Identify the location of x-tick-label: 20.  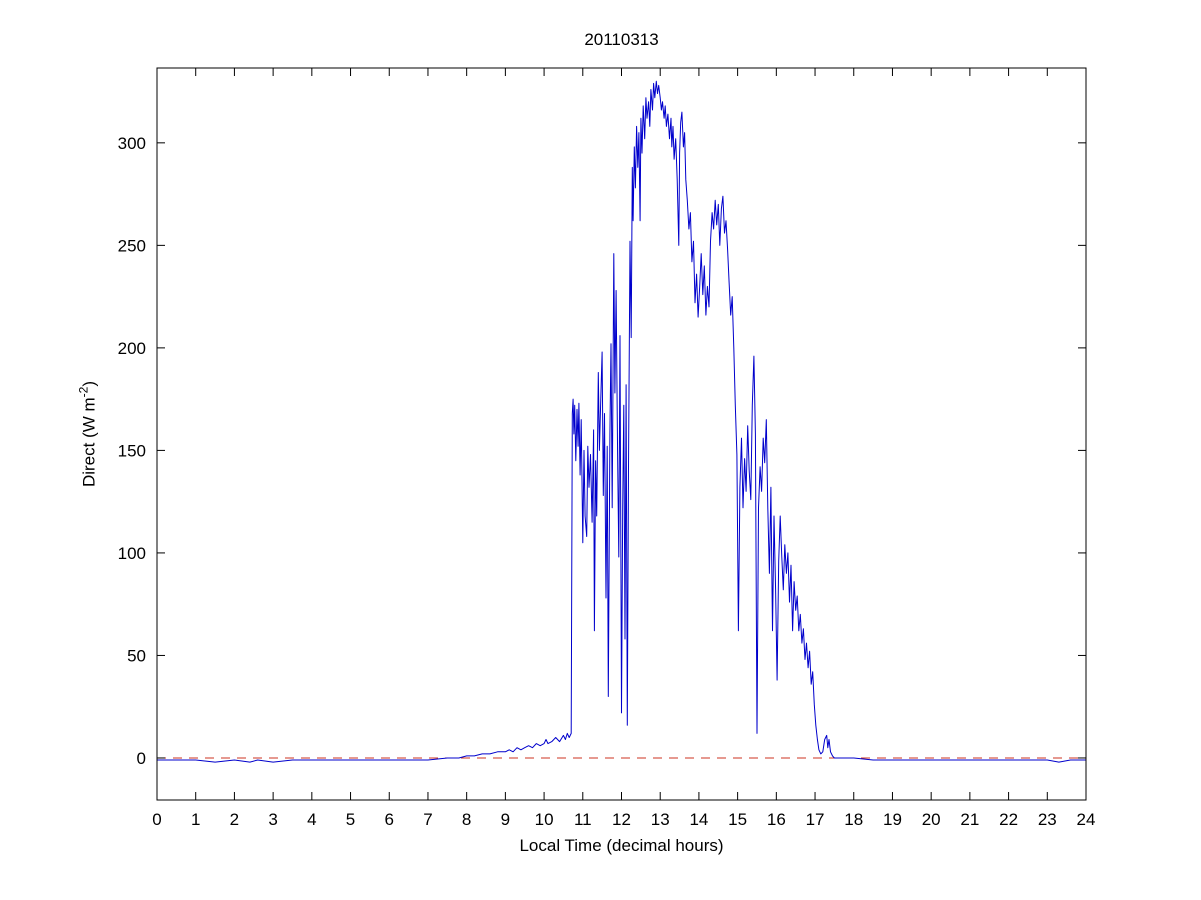
(931, 819).